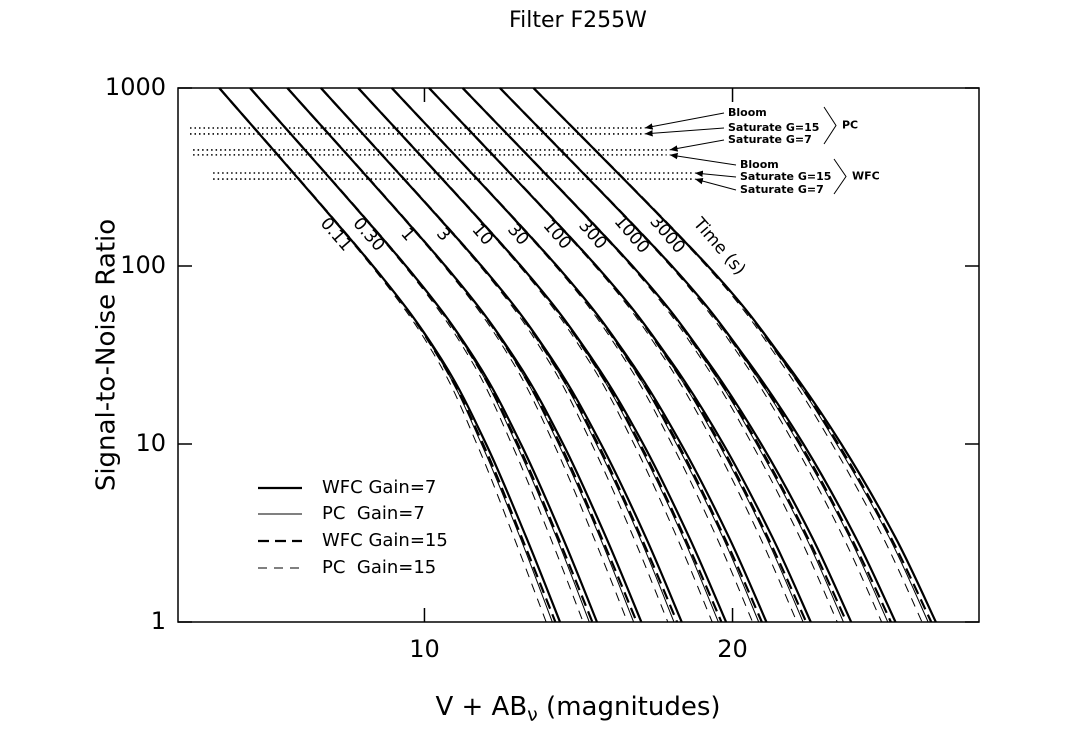 The height and width of the screenshot is (734, 1077). I want to click on x-axis-label-sub: ν, so click(532, 715).